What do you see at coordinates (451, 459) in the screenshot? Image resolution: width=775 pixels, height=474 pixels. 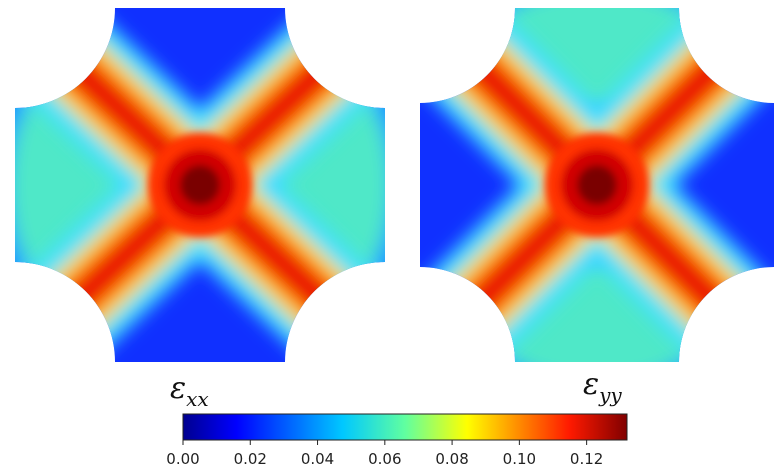 I see `colorbar-tick-label: 0.08` at bounding box center [451, 459].